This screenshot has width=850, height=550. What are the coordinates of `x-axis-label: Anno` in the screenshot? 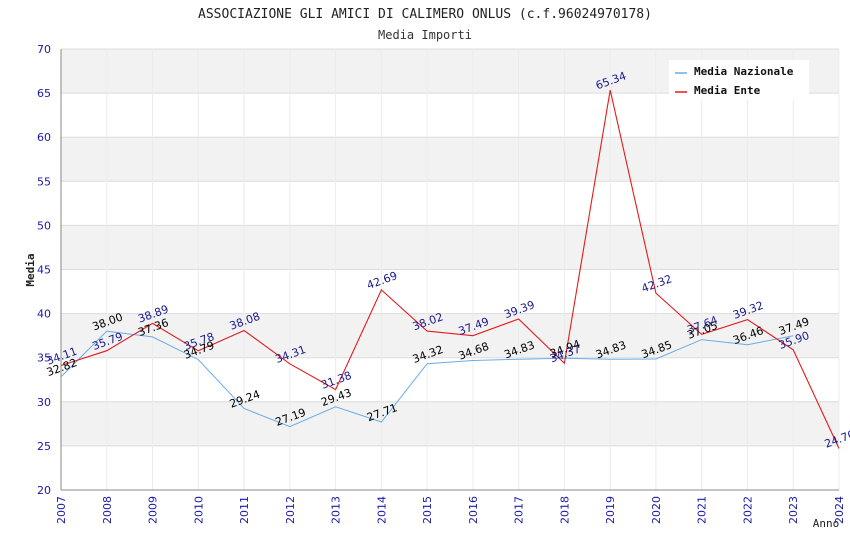 It's located at (826, 523).